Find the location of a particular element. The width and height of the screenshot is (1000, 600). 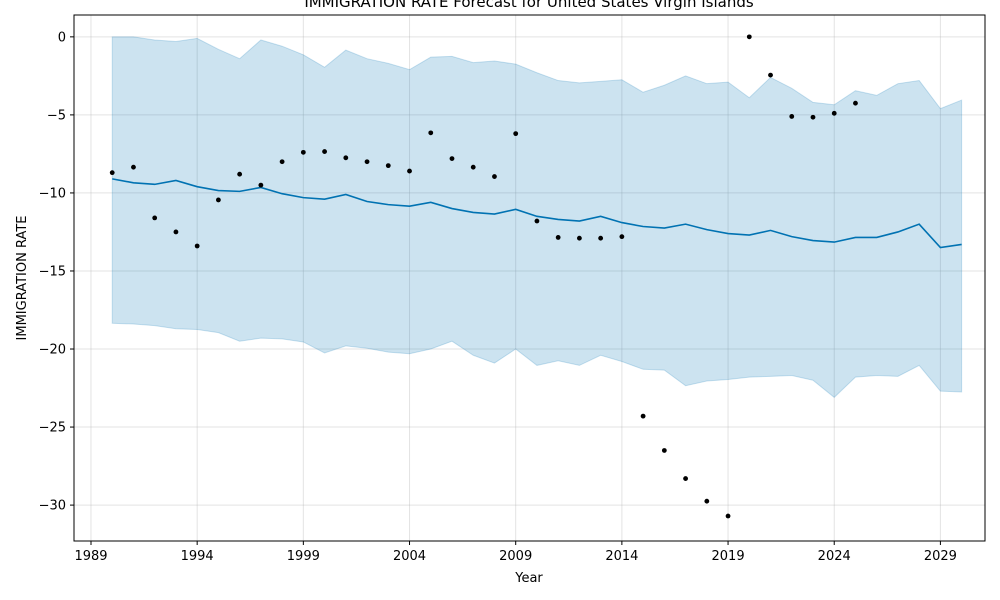

y-tick-label: −25 is located at coordinates (52, 428).